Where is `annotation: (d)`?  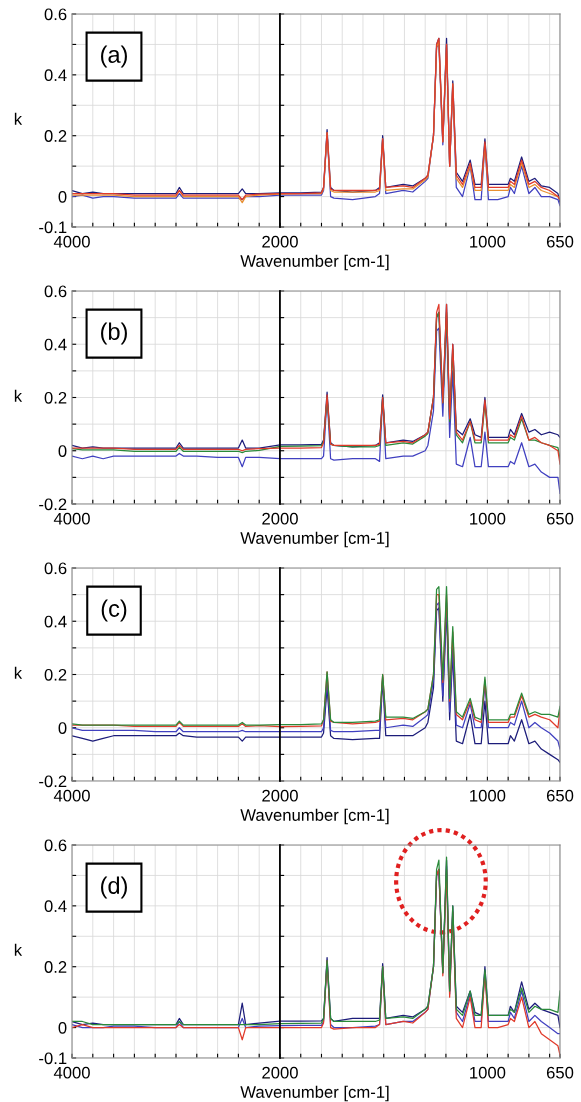 annotation: (d) is located at coordinates (114, 887).